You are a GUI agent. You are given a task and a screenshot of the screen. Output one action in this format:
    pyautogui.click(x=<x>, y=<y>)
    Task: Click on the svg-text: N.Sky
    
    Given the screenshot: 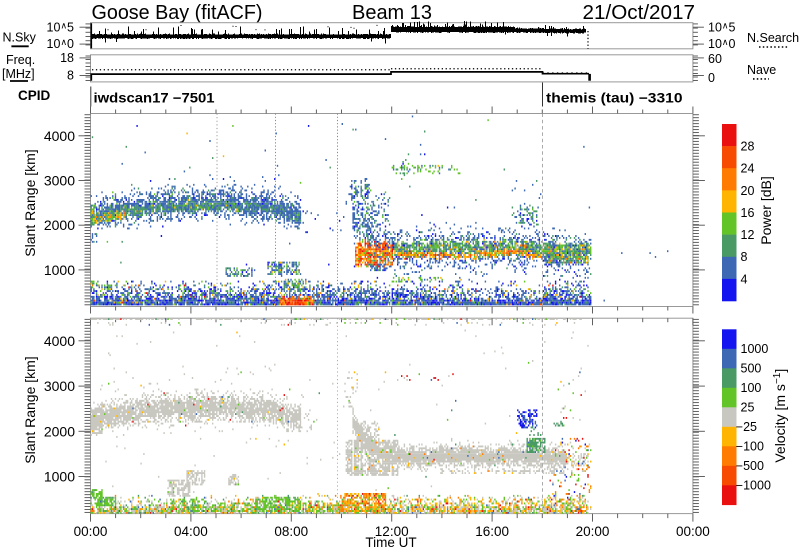 What is the action you would take?
    pyautogui.click(x=20, y=38)
    